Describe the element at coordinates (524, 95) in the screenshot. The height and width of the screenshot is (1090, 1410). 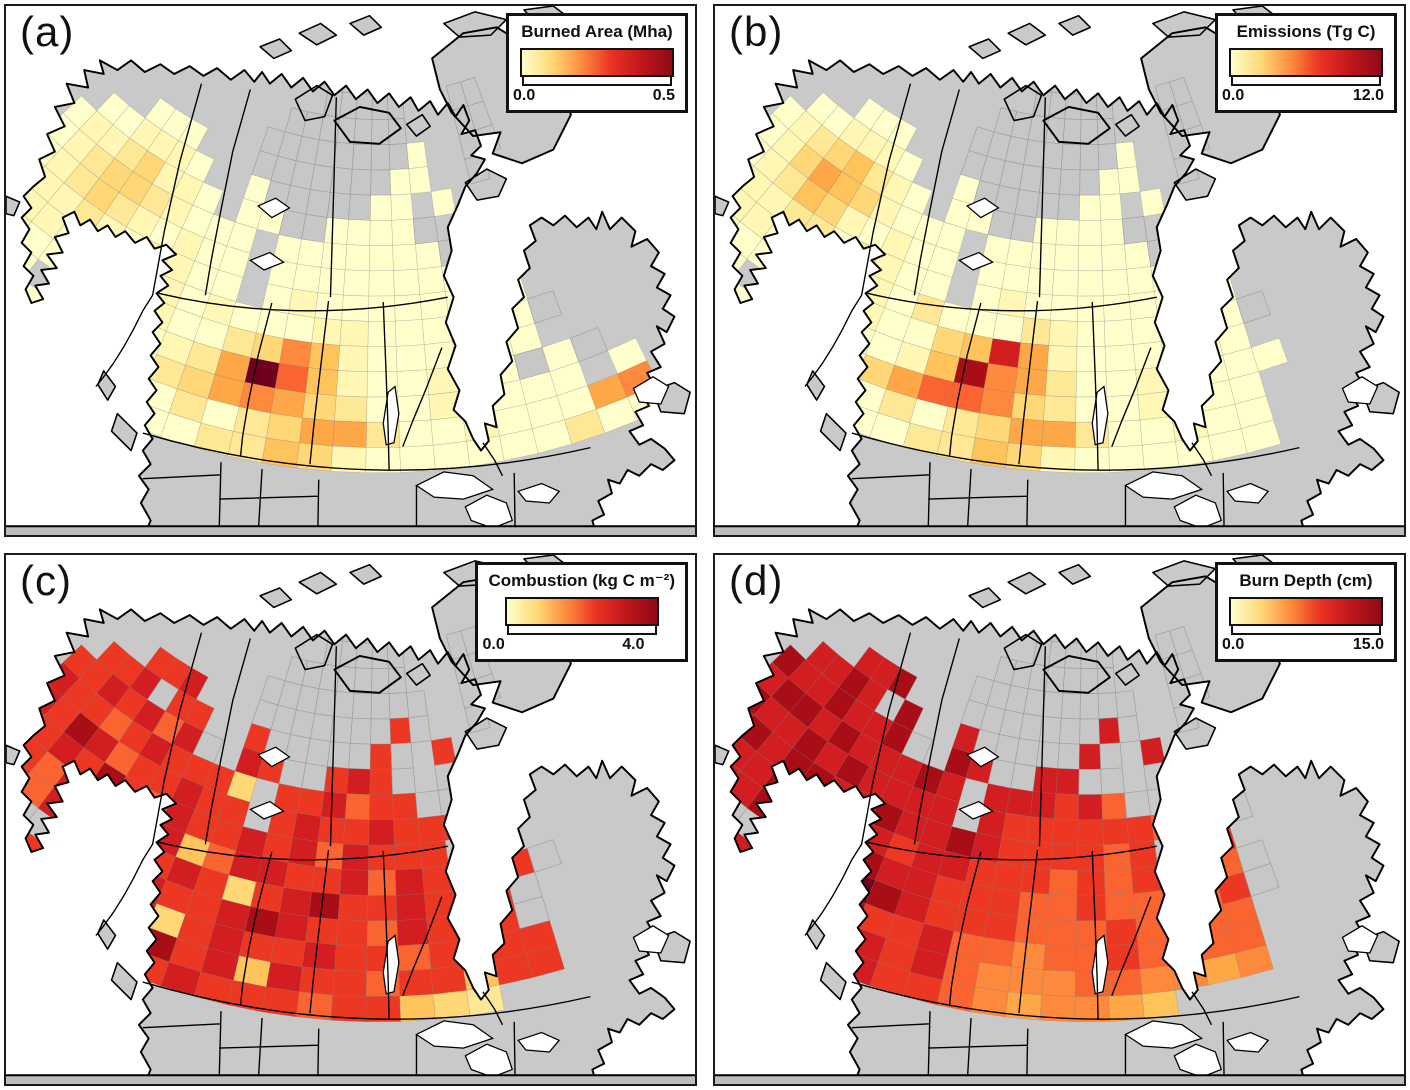
I see `legend-min-a: 0.0` at that location.